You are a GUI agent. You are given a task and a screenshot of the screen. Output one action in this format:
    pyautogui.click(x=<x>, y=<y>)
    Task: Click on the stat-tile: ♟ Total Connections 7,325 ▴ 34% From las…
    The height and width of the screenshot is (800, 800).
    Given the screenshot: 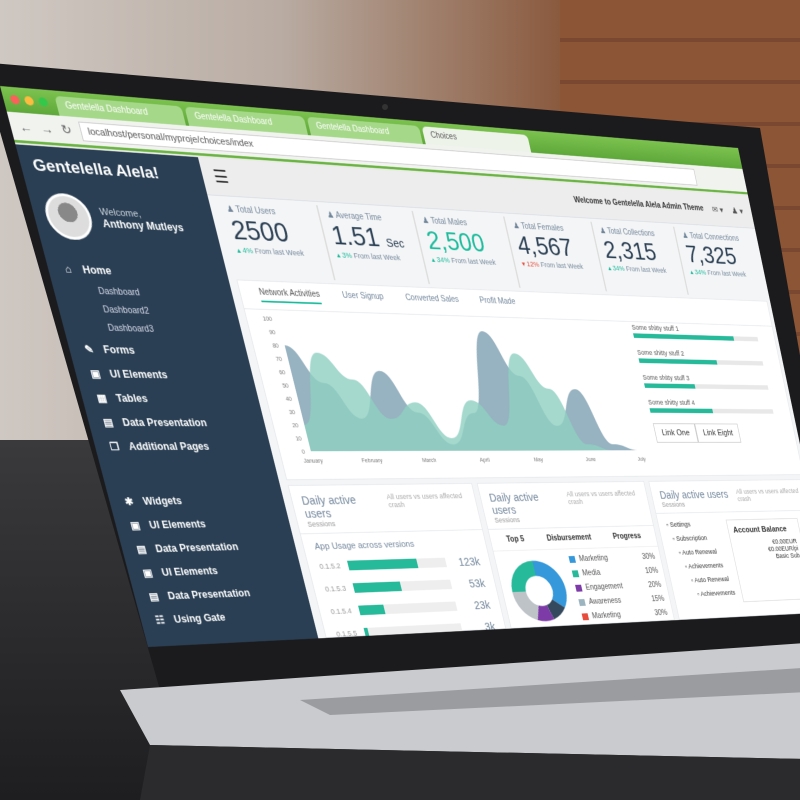 What is the action you would take?
    pyautogui.click(x=720, y=262)
    